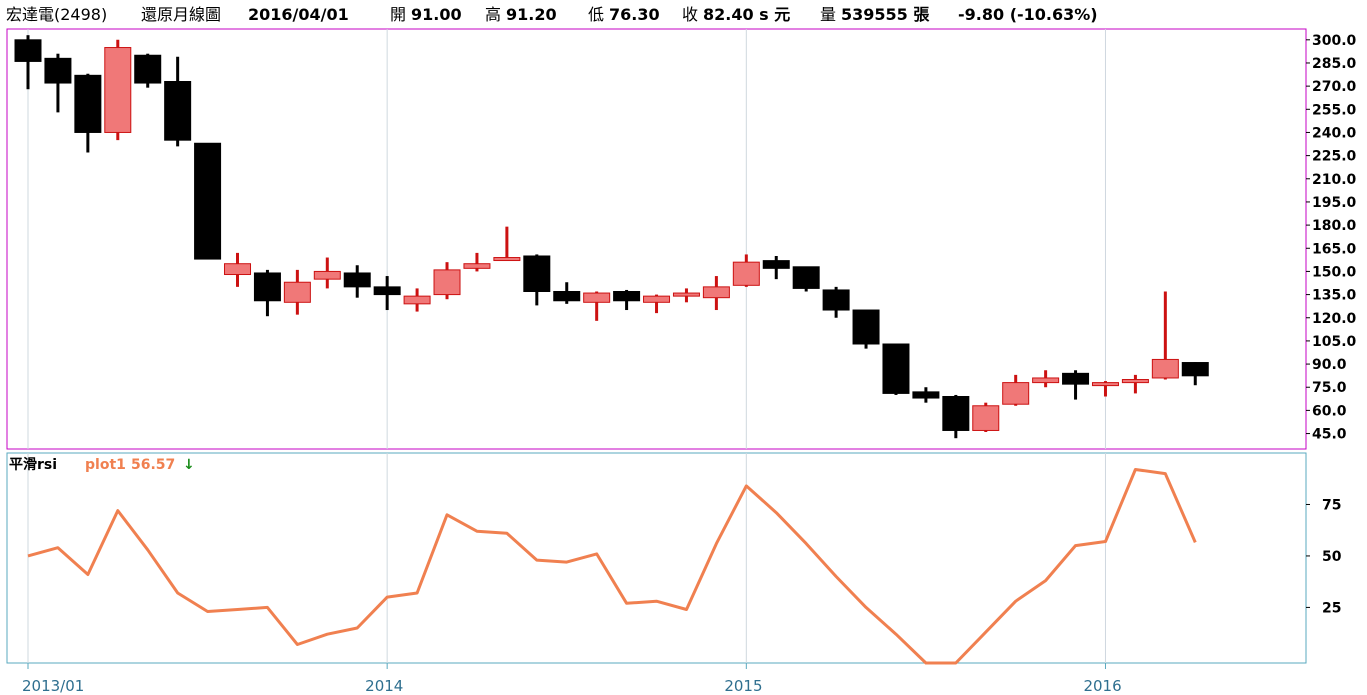 This screenshot has width=1367, height=695. Describe the element at coordinates (885, 14) in the screenshot. I see `volume-value: 539555 張` at that location.